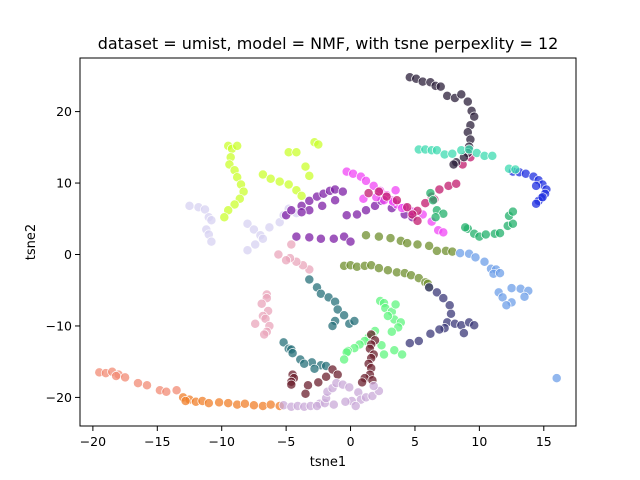  I want to click on x-tick-label: 5, so click(415, 441).